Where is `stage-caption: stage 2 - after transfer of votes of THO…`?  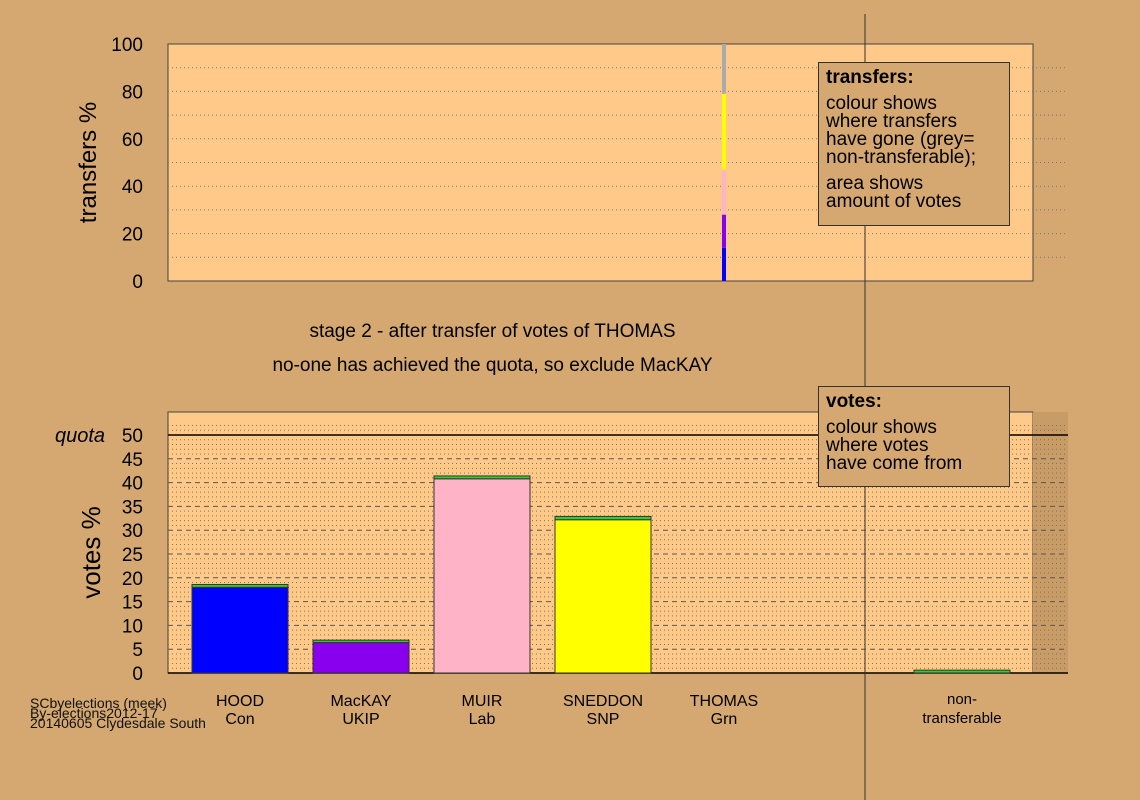 stage-caption: stage 2 - after transfer of votes of THO… is located at coordinates (492, 331).